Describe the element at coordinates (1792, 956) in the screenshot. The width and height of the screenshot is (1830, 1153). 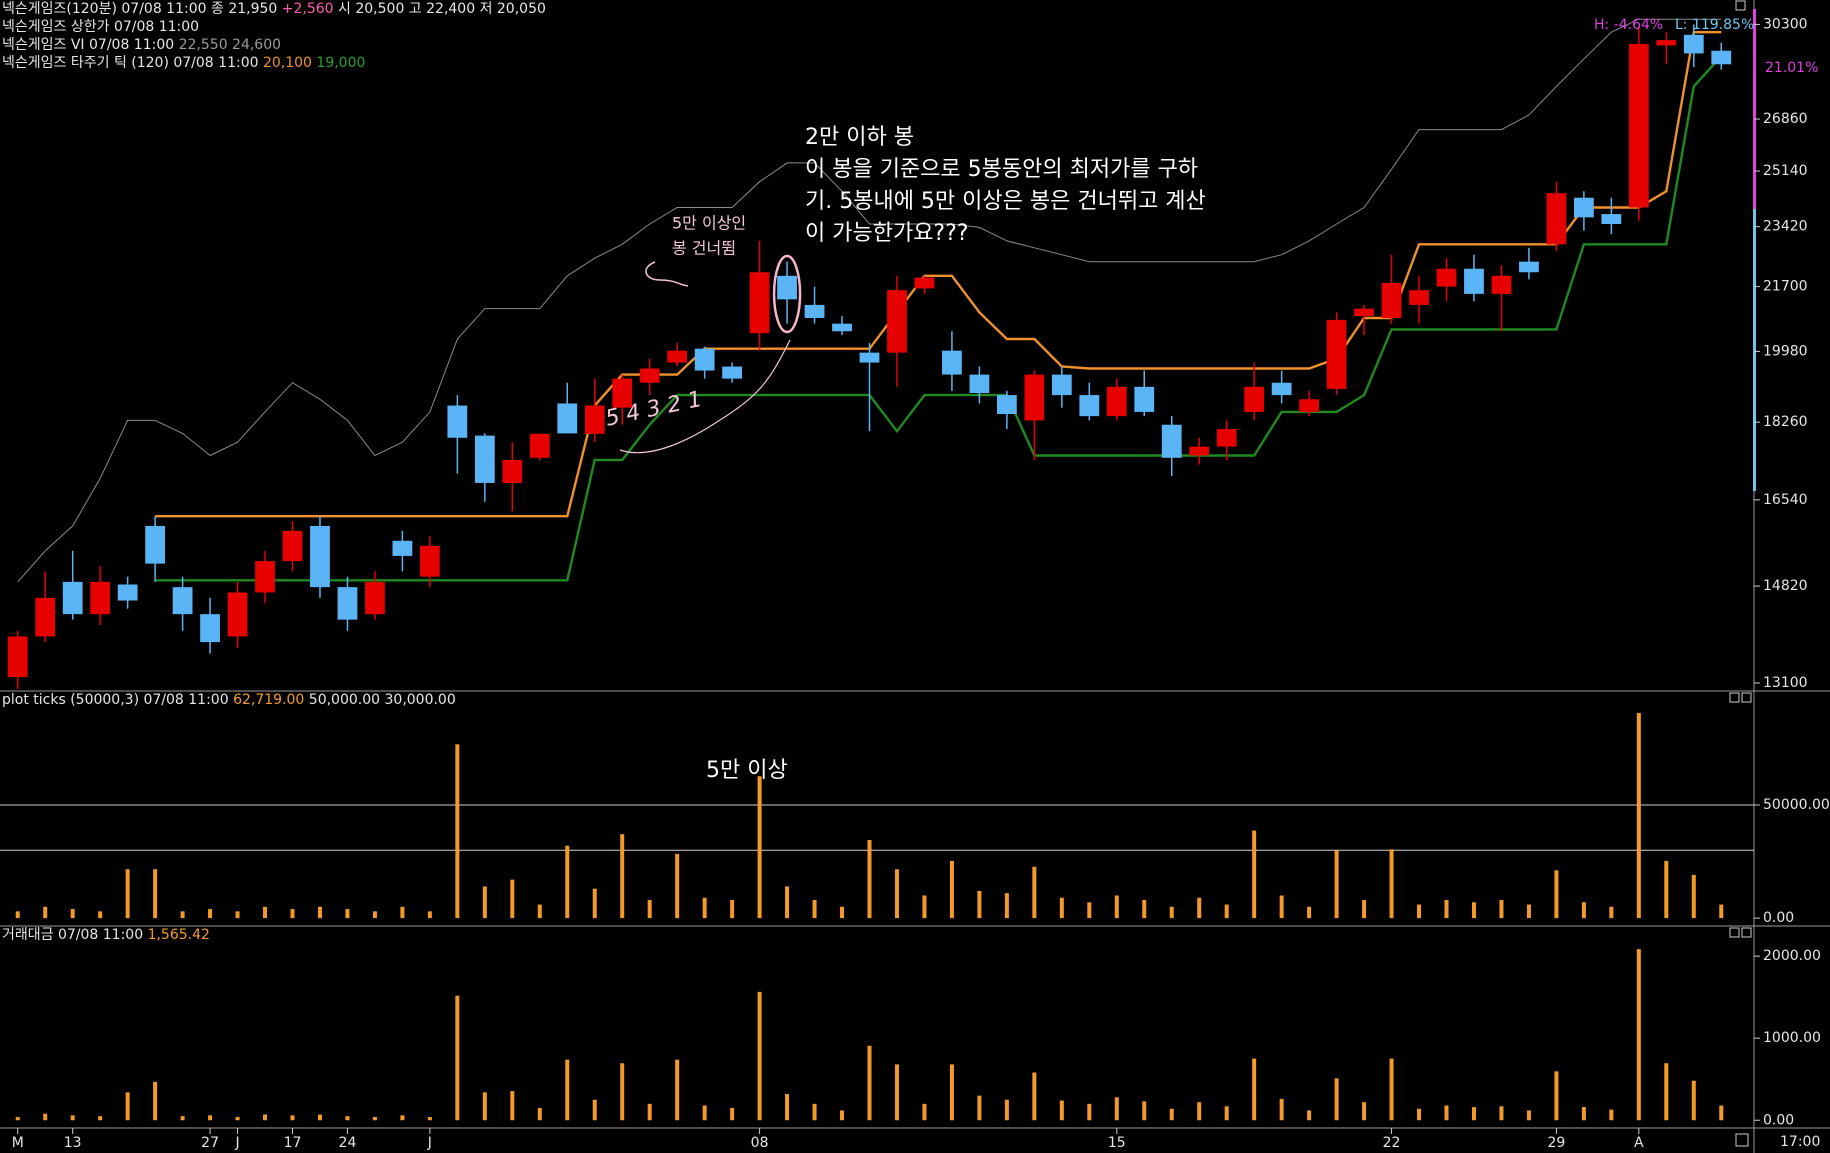
I see `y-tick-label: 2000.00` at that location.